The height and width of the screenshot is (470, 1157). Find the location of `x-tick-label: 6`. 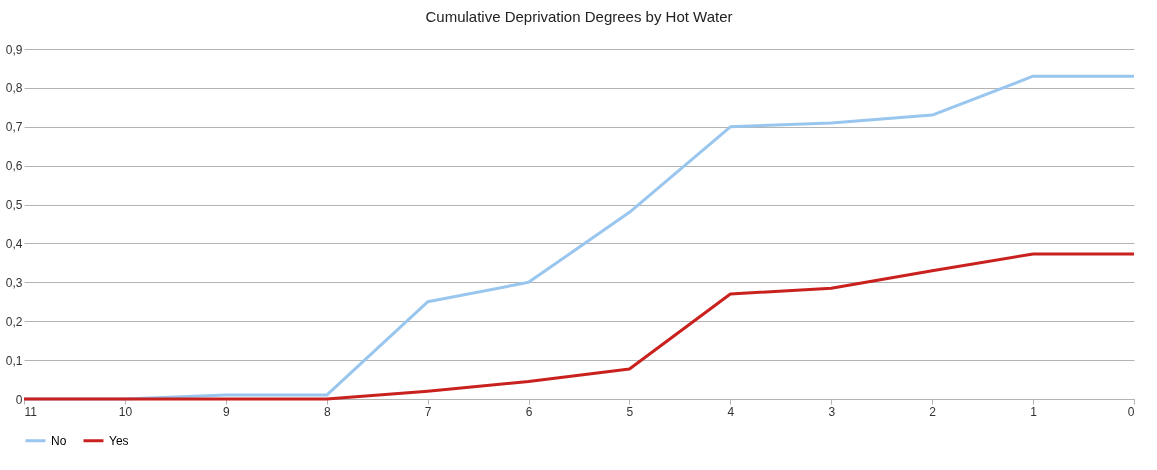

x-tick-label: 6 is located at coordinates (529, 411).